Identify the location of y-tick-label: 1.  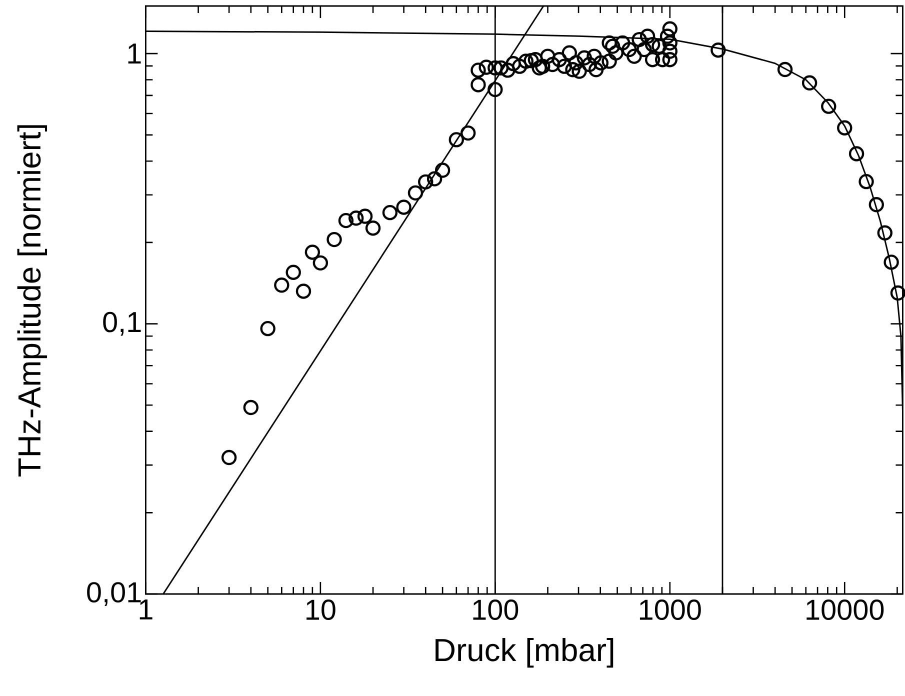
(134, 54).